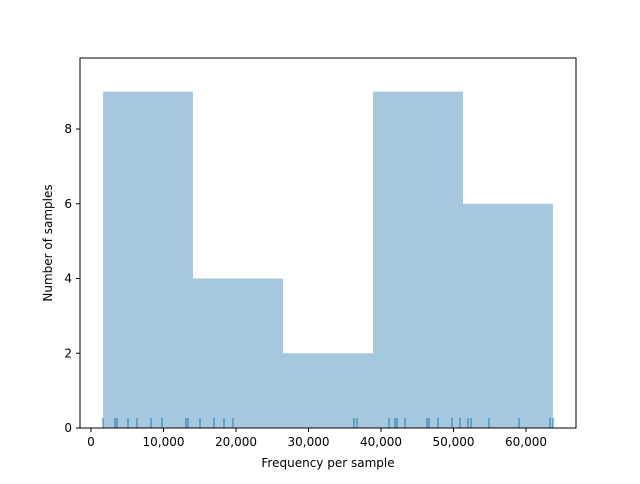 This screenshot has height=484, width=640. Describe the element at coordinates (308, 442) in the screenshot. I see `x-tick-label: 30,000` at that location.